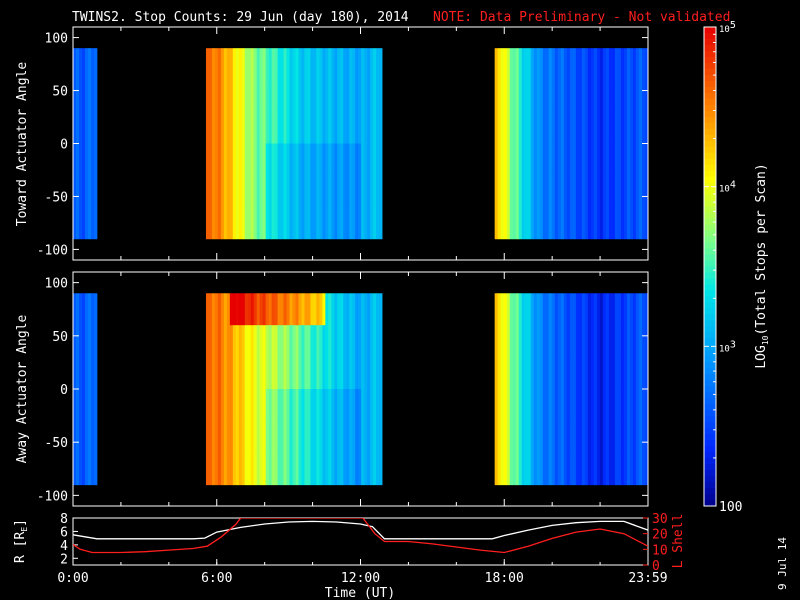  Describe the element at coordinates (360, 578) in the screenshot. I see `time-tick-label: 12:00` at that location.